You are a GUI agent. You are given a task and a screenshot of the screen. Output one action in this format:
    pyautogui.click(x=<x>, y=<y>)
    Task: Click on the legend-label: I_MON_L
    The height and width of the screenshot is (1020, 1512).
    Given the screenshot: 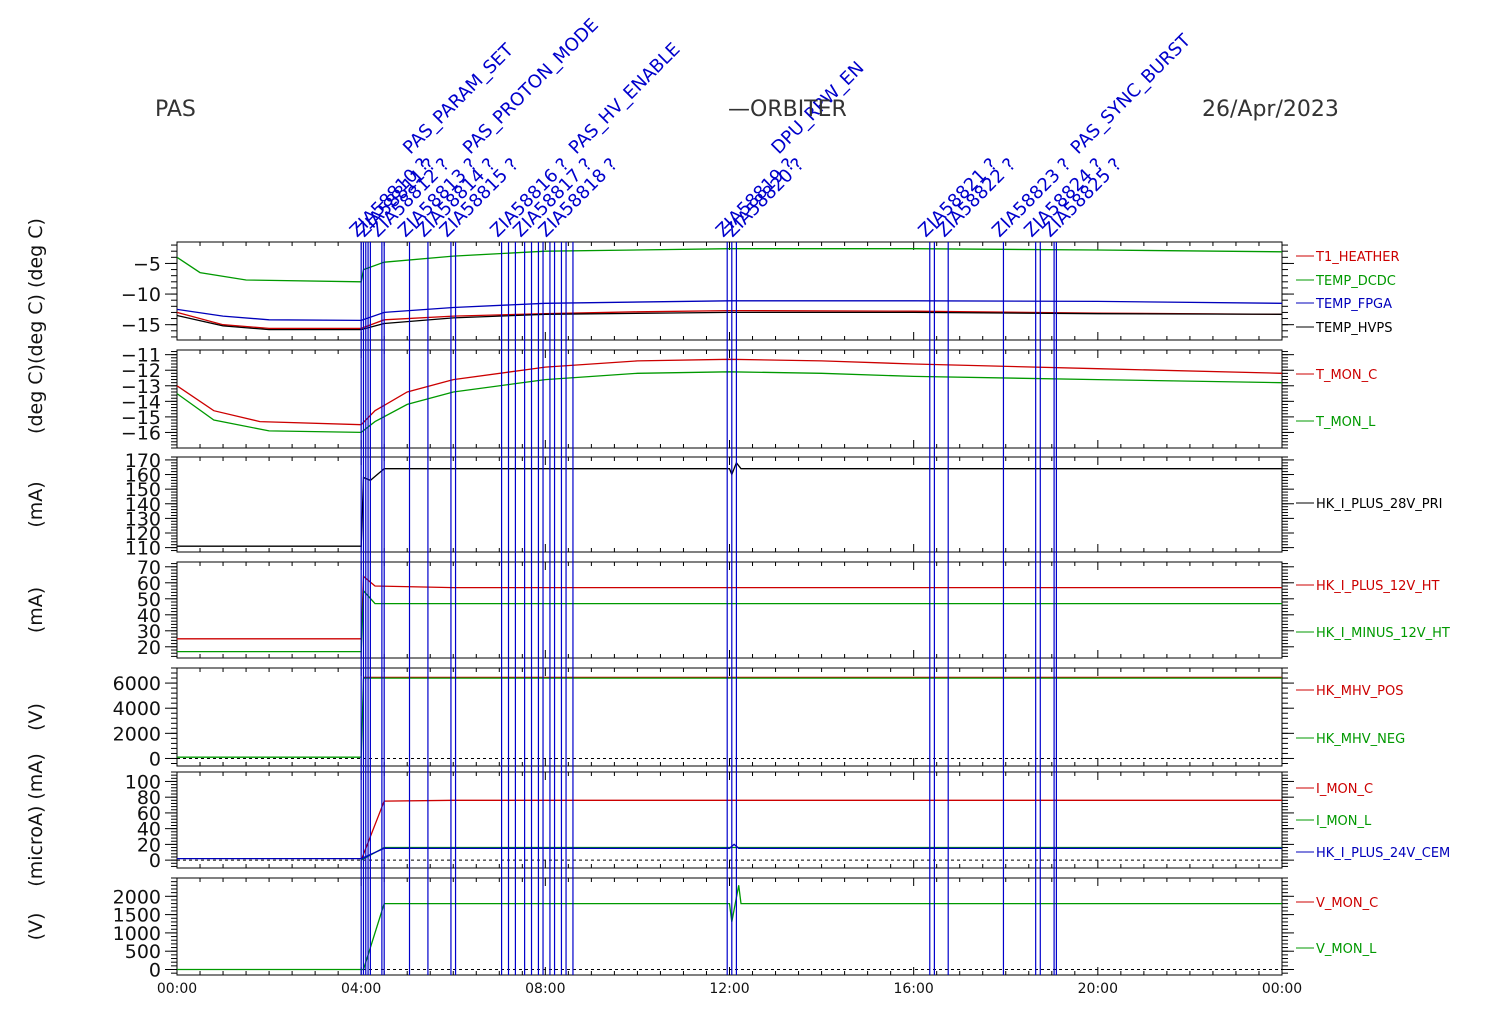 What is the action you would take?
    pyautogui.click(x=1344, y=821)
    